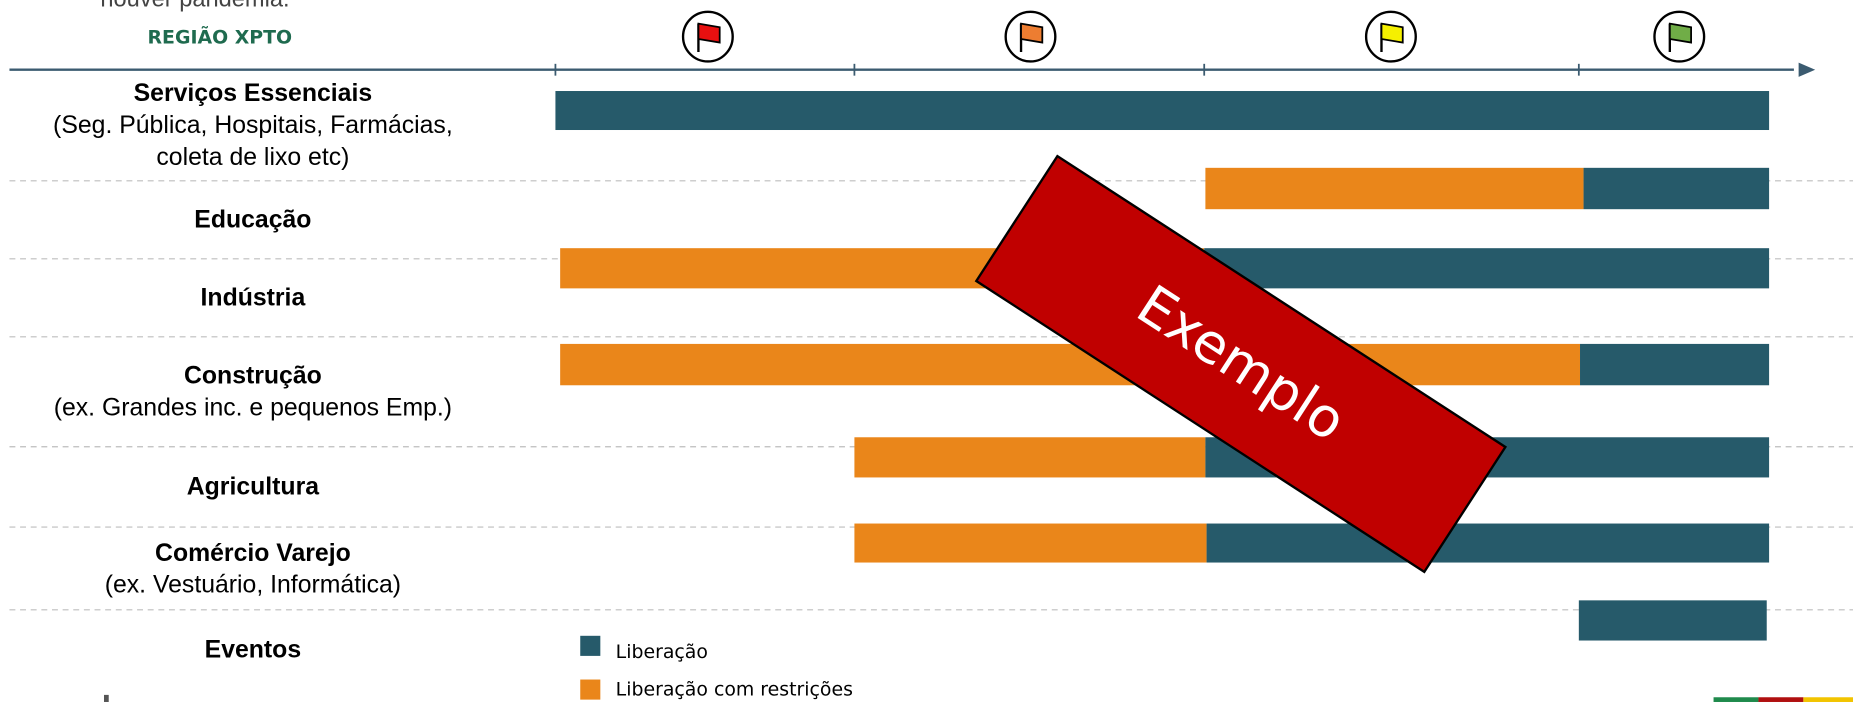 The image size is (1853, 702). I want to click on row-title: Comércio Varejo, so click(253, 553).